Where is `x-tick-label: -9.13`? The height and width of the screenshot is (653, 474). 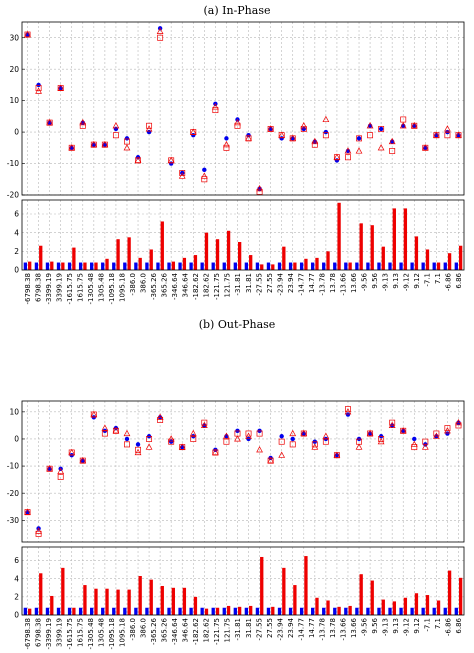 x-tick-label: -9.13 is located at coordinates (386, 282).